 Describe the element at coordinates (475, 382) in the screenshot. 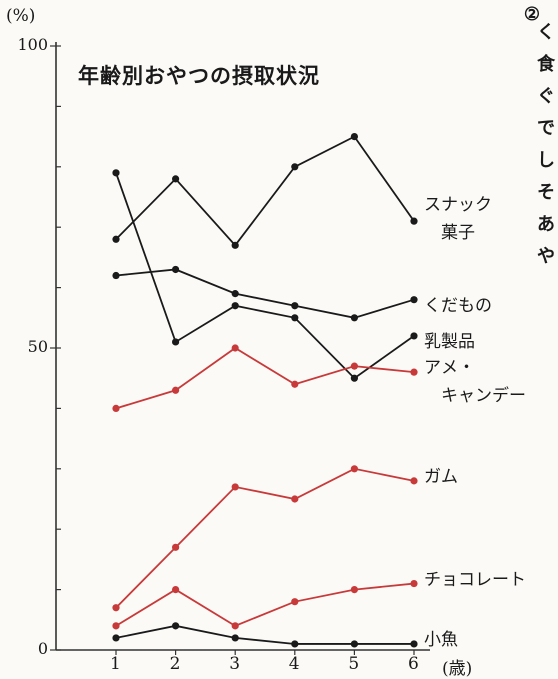

I see `series-label: アメ・ キャンデー` at that location.